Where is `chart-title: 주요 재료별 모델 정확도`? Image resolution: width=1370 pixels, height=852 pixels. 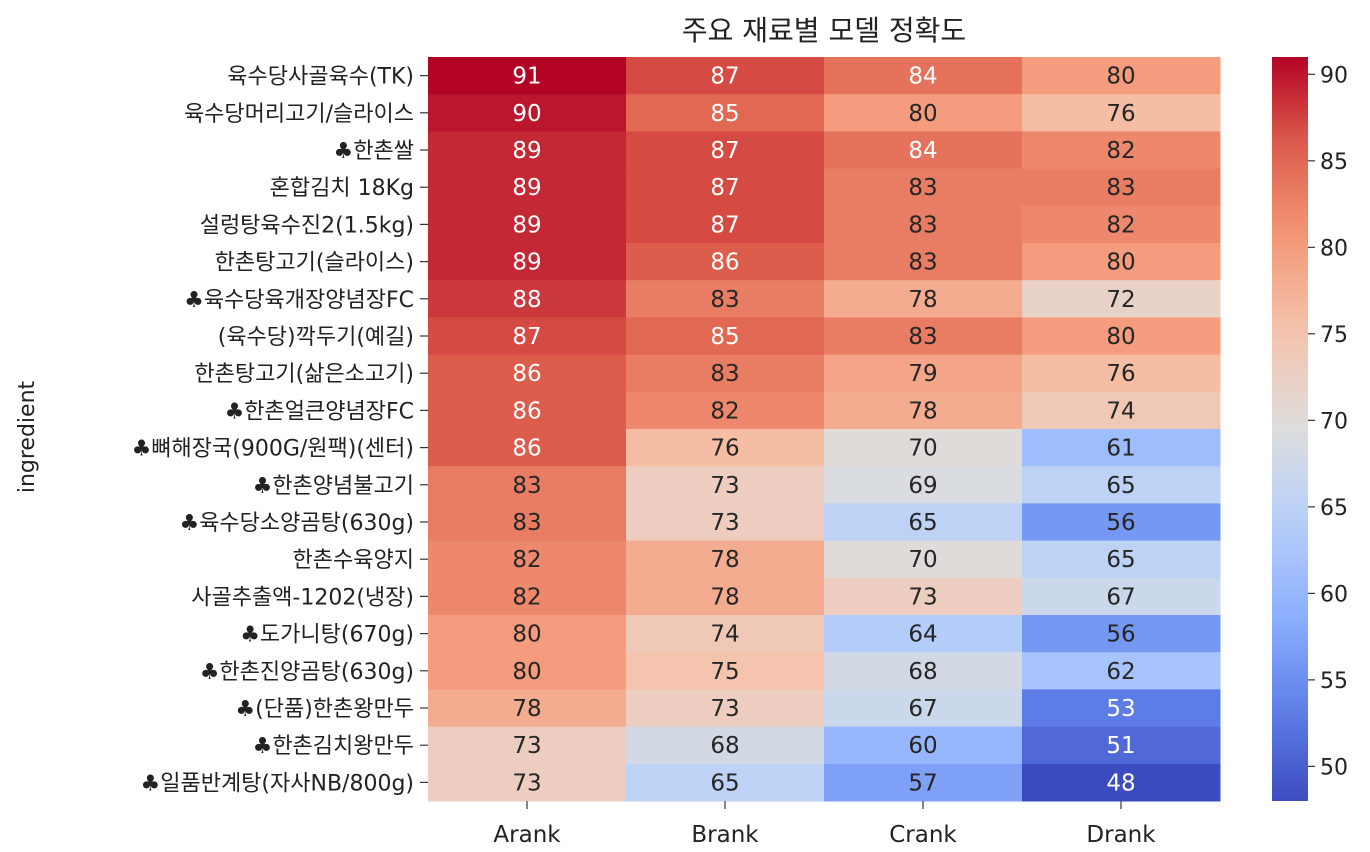 chart-title: 주요 재료별 모델 정확도 is located at coordinates (824, 30).